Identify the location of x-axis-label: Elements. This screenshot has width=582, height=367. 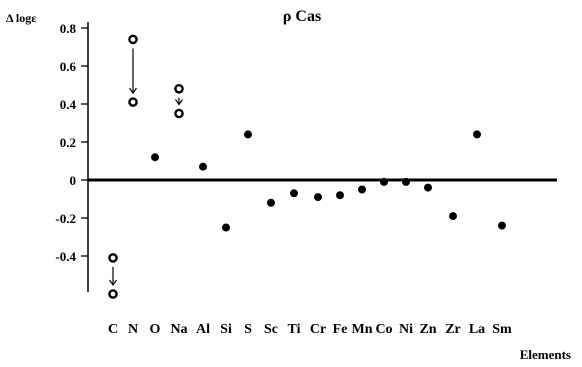
(545, 354).